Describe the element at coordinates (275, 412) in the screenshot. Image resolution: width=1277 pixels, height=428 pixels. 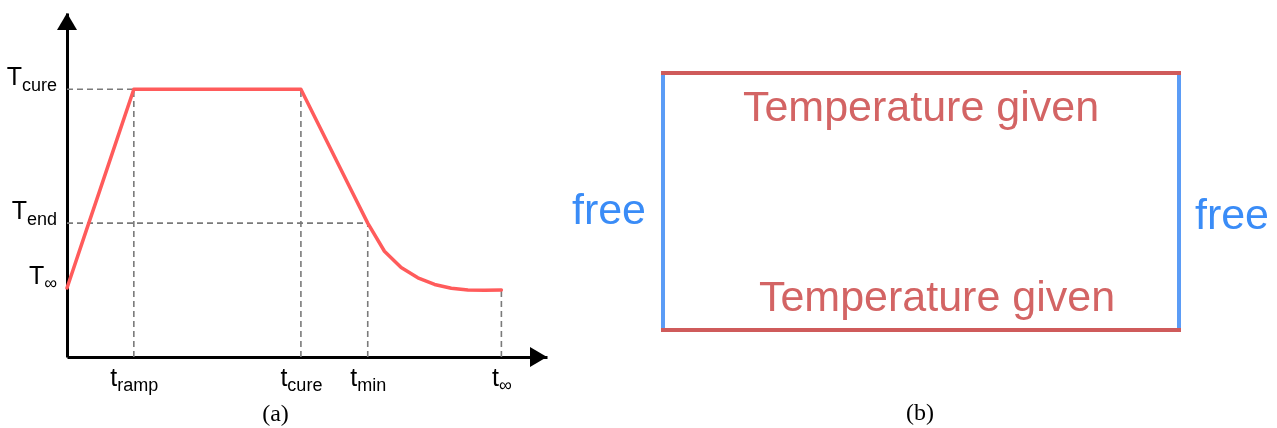
I see `x-axis-title: (a)` at that location.